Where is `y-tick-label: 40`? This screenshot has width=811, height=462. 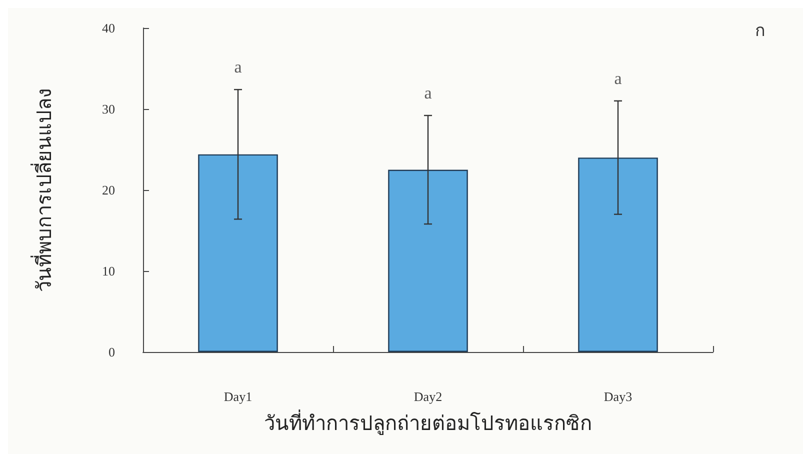 y-tick-label: 40 is located at coordinates (108, 28).